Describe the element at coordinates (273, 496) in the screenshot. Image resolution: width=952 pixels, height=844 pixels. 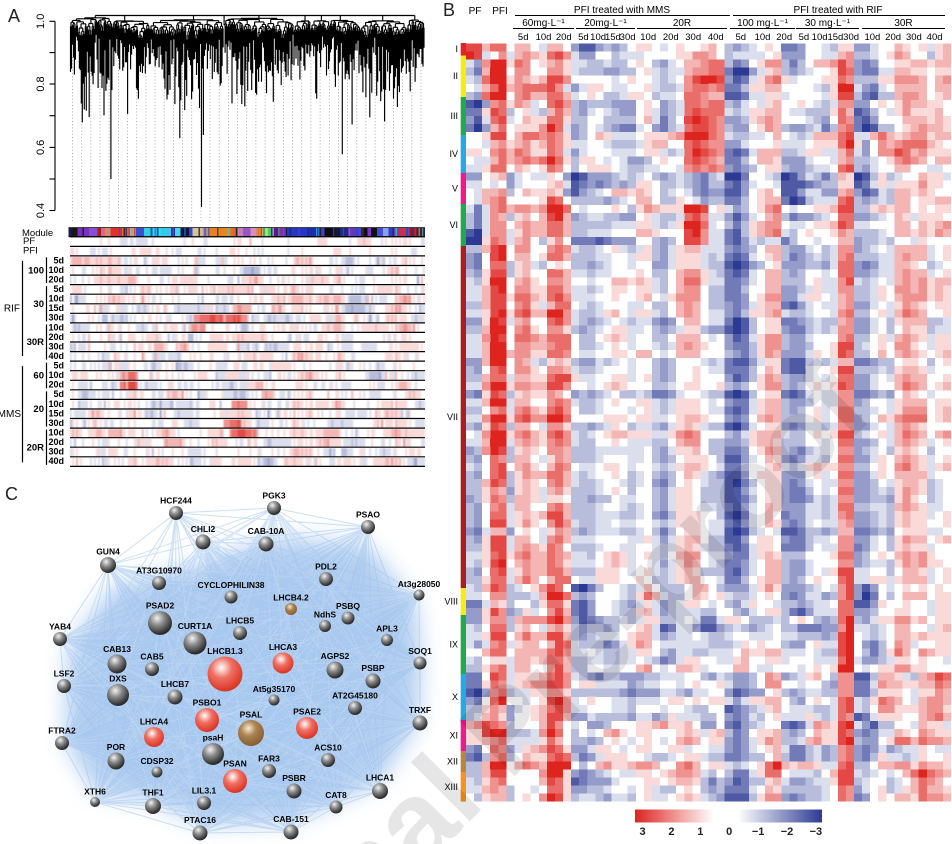
I see `svg-text: PGK3` at that location.